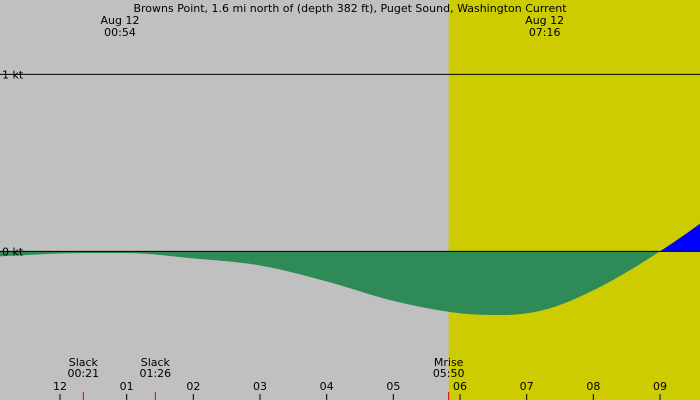 Image resolution: width=700 pixels, height=400 pixels. I want to click on x-tick-label: 02, so click(193, 386).